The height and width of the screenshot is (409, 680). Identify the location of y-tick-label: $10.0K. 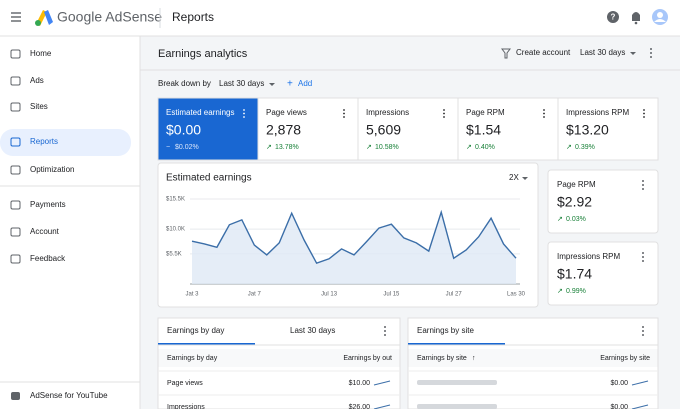
(175, 230).